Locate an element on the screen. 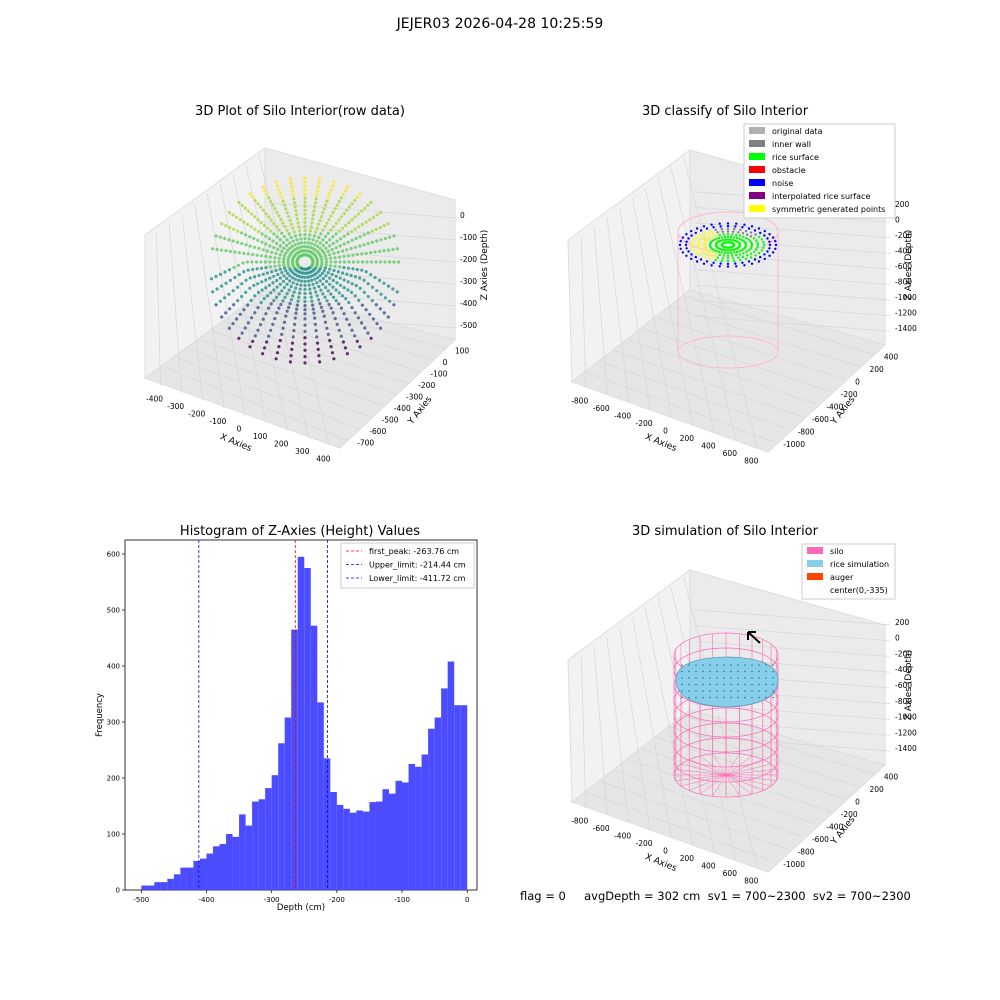  legend-entry: auger is located at coordinates (842, 577).